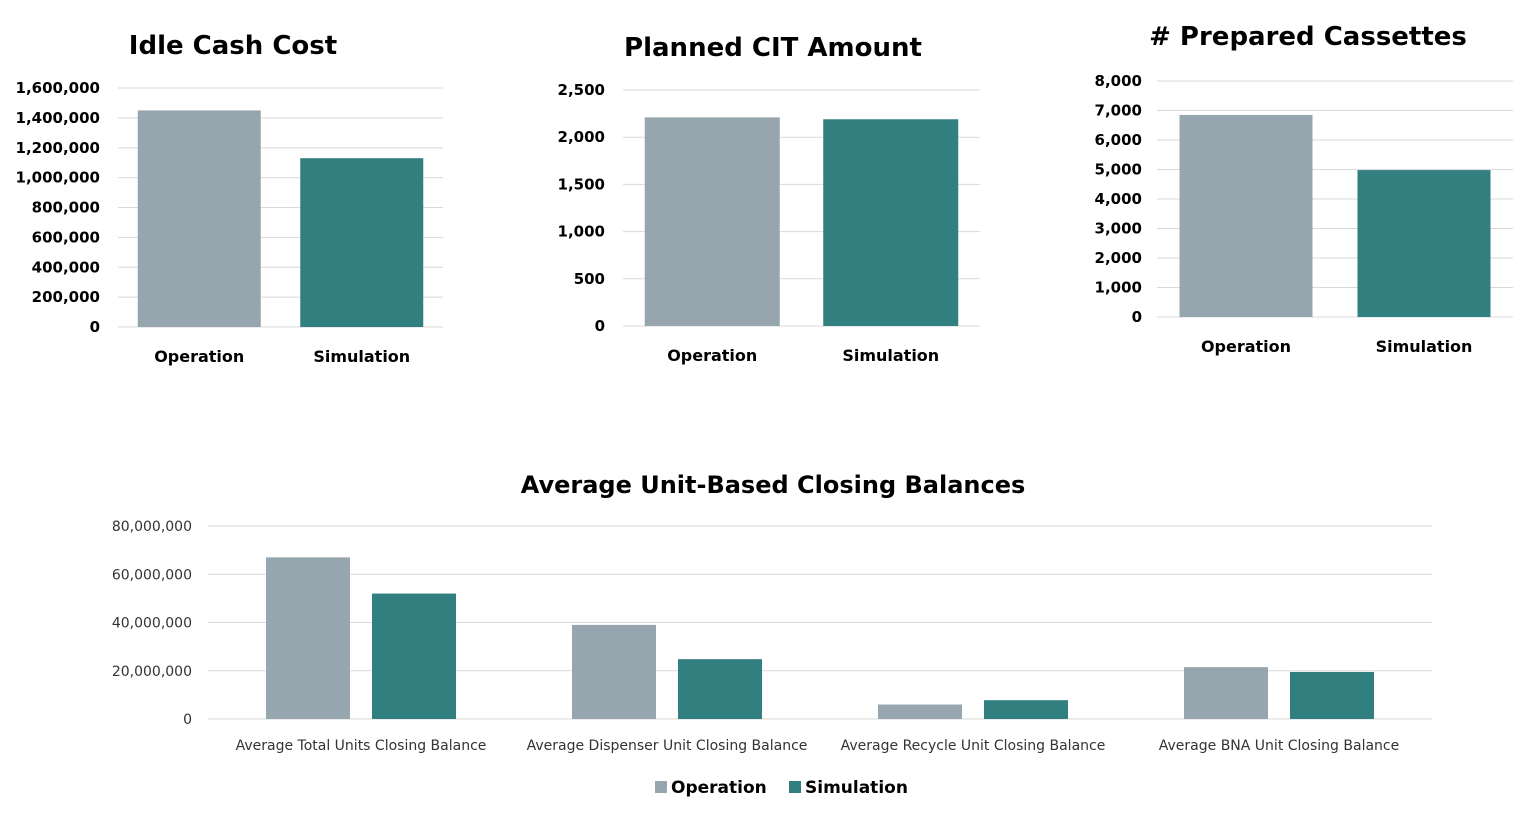  I want to click on y-tick-label: 500, so click(589, 279).